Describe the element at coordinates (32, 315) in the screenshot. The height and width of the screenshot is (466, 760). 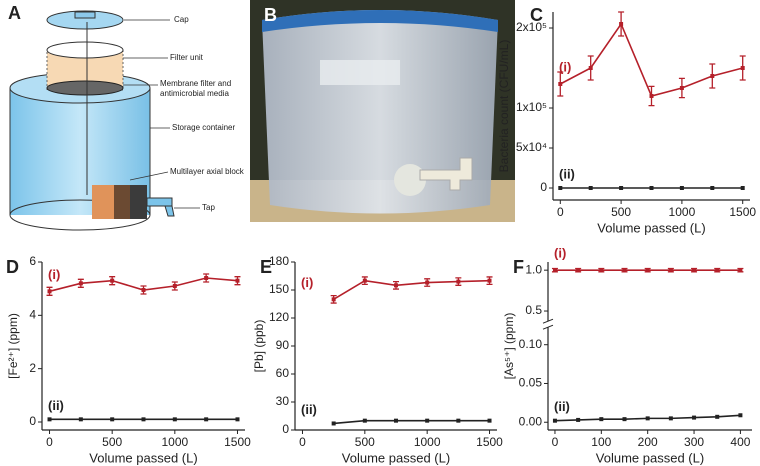
I see `y-tick-label: 4` at that location.